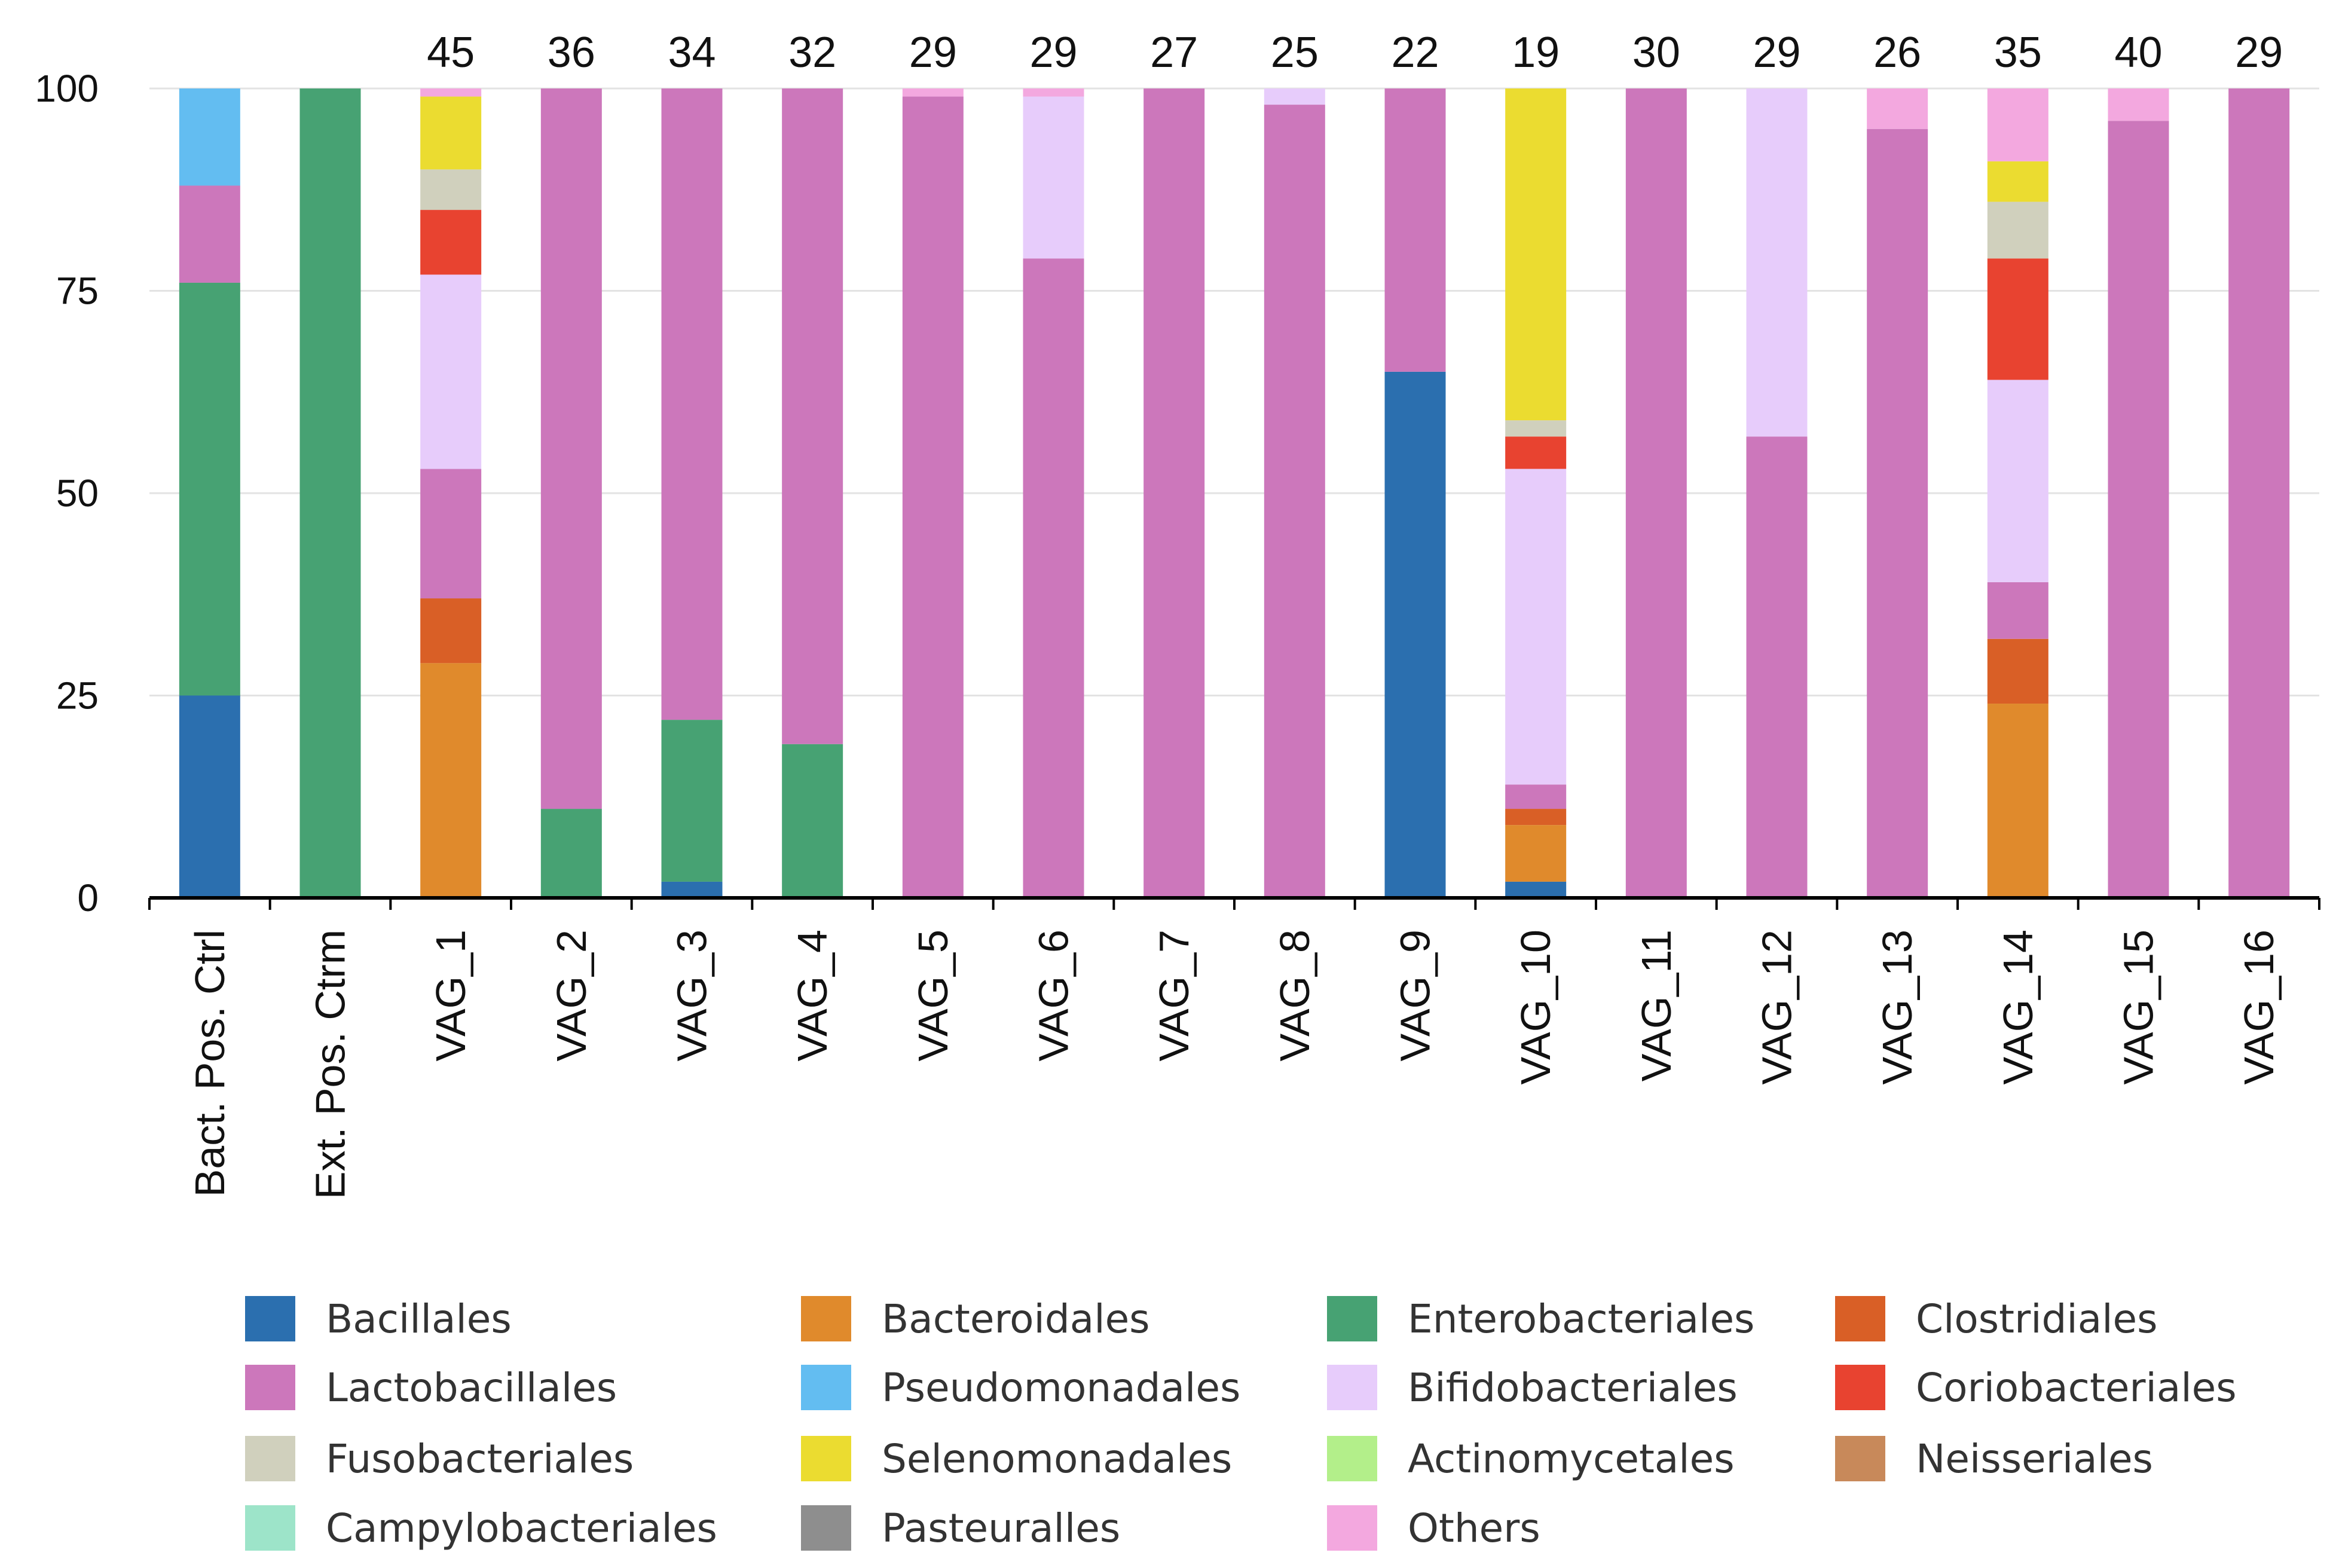 This screenshot has height=1568, width=2336. I want to click on legend-label: Coriobacteriales, so click(2076, 1388).